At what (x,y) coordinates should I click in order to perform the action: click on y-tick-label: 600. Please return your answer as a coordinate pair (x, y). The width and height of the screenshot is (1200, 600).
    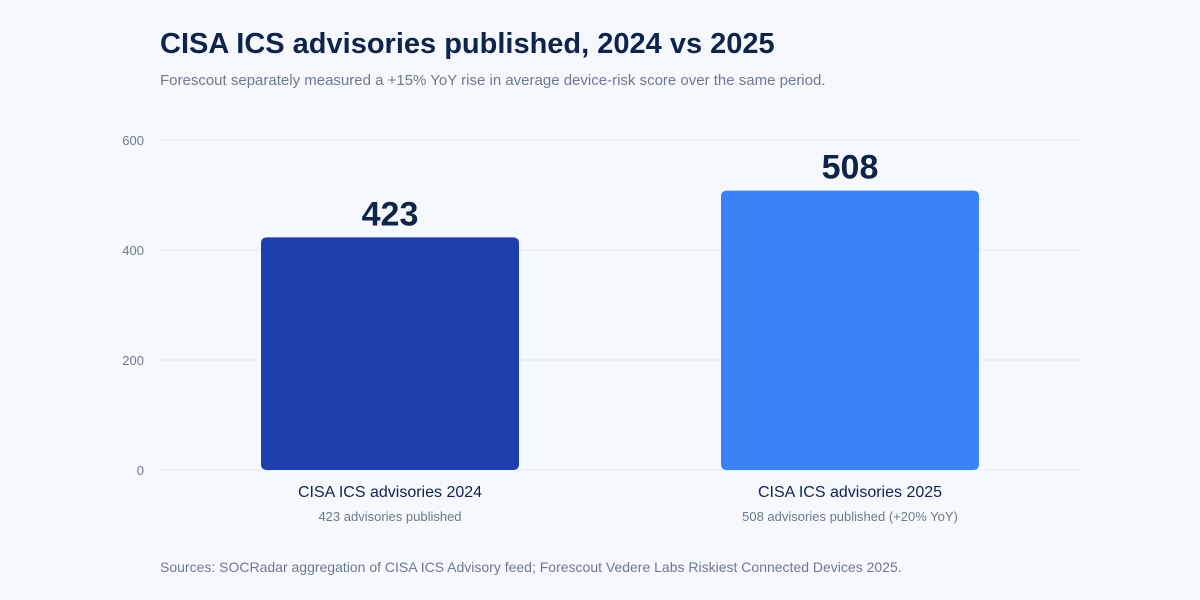
    Looking at the image, I should click on (133, 140).